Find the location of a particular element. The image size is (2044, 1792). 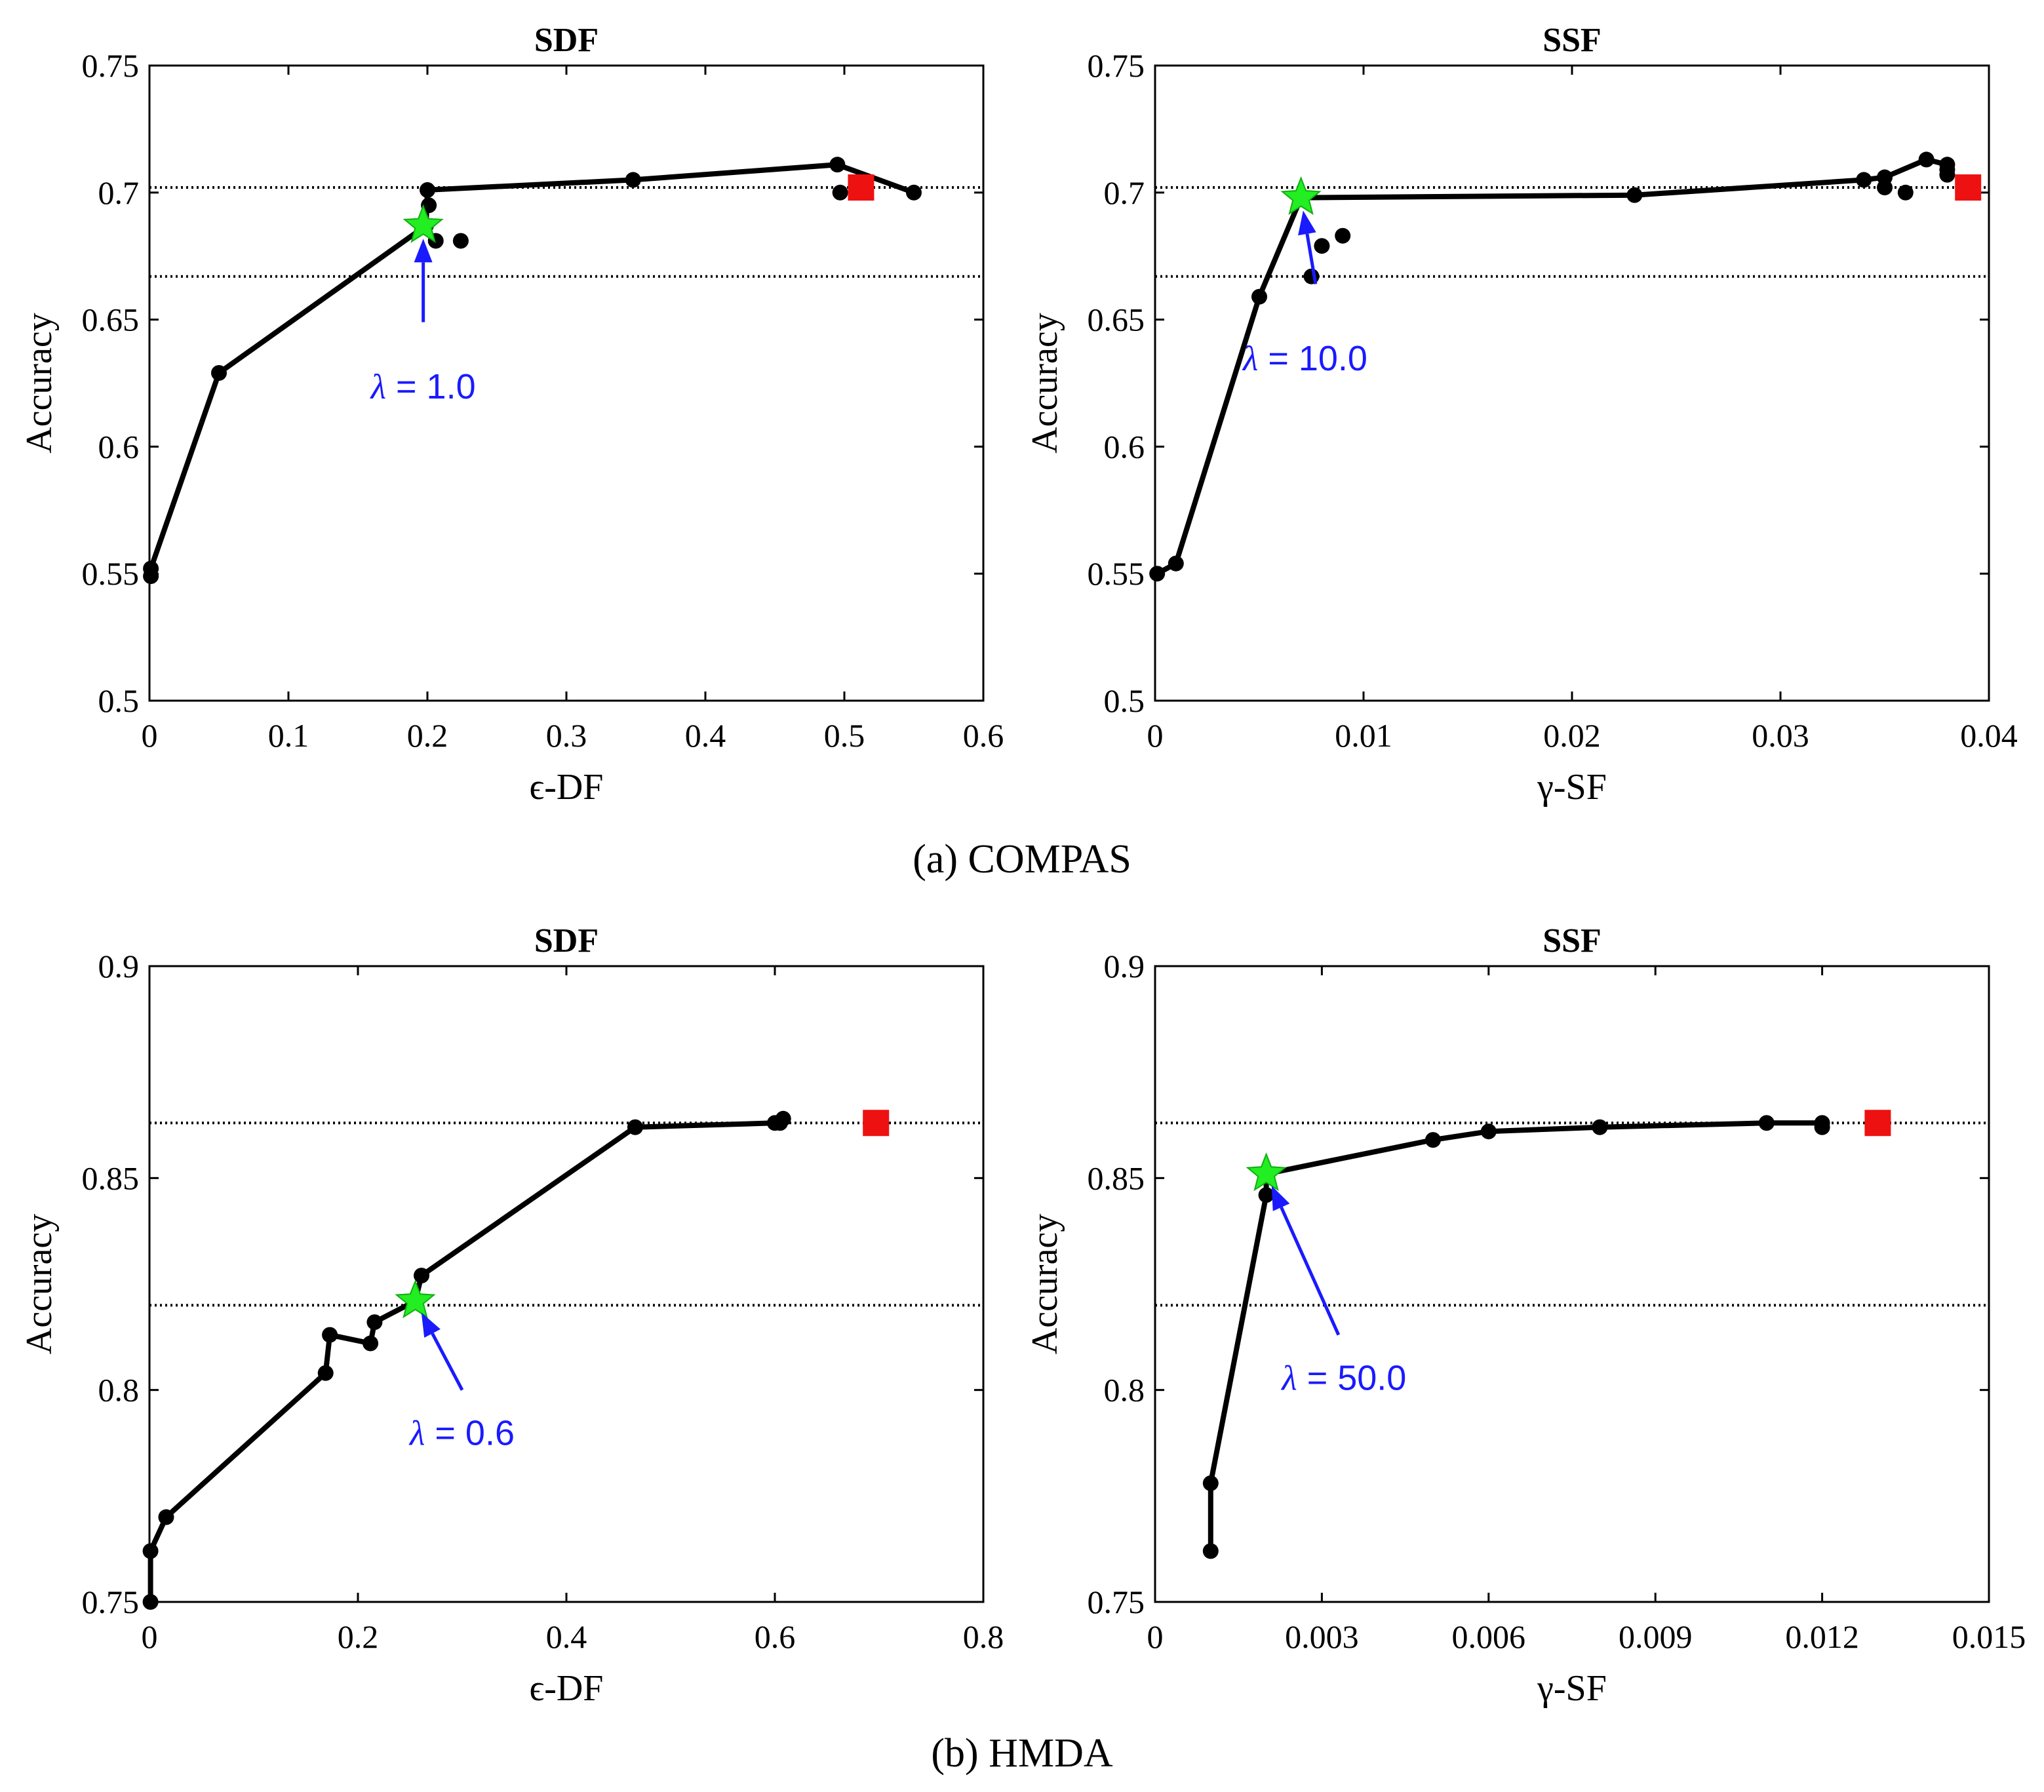

x-tick-label: 0.006 is located at coordinates (1489, 1636).